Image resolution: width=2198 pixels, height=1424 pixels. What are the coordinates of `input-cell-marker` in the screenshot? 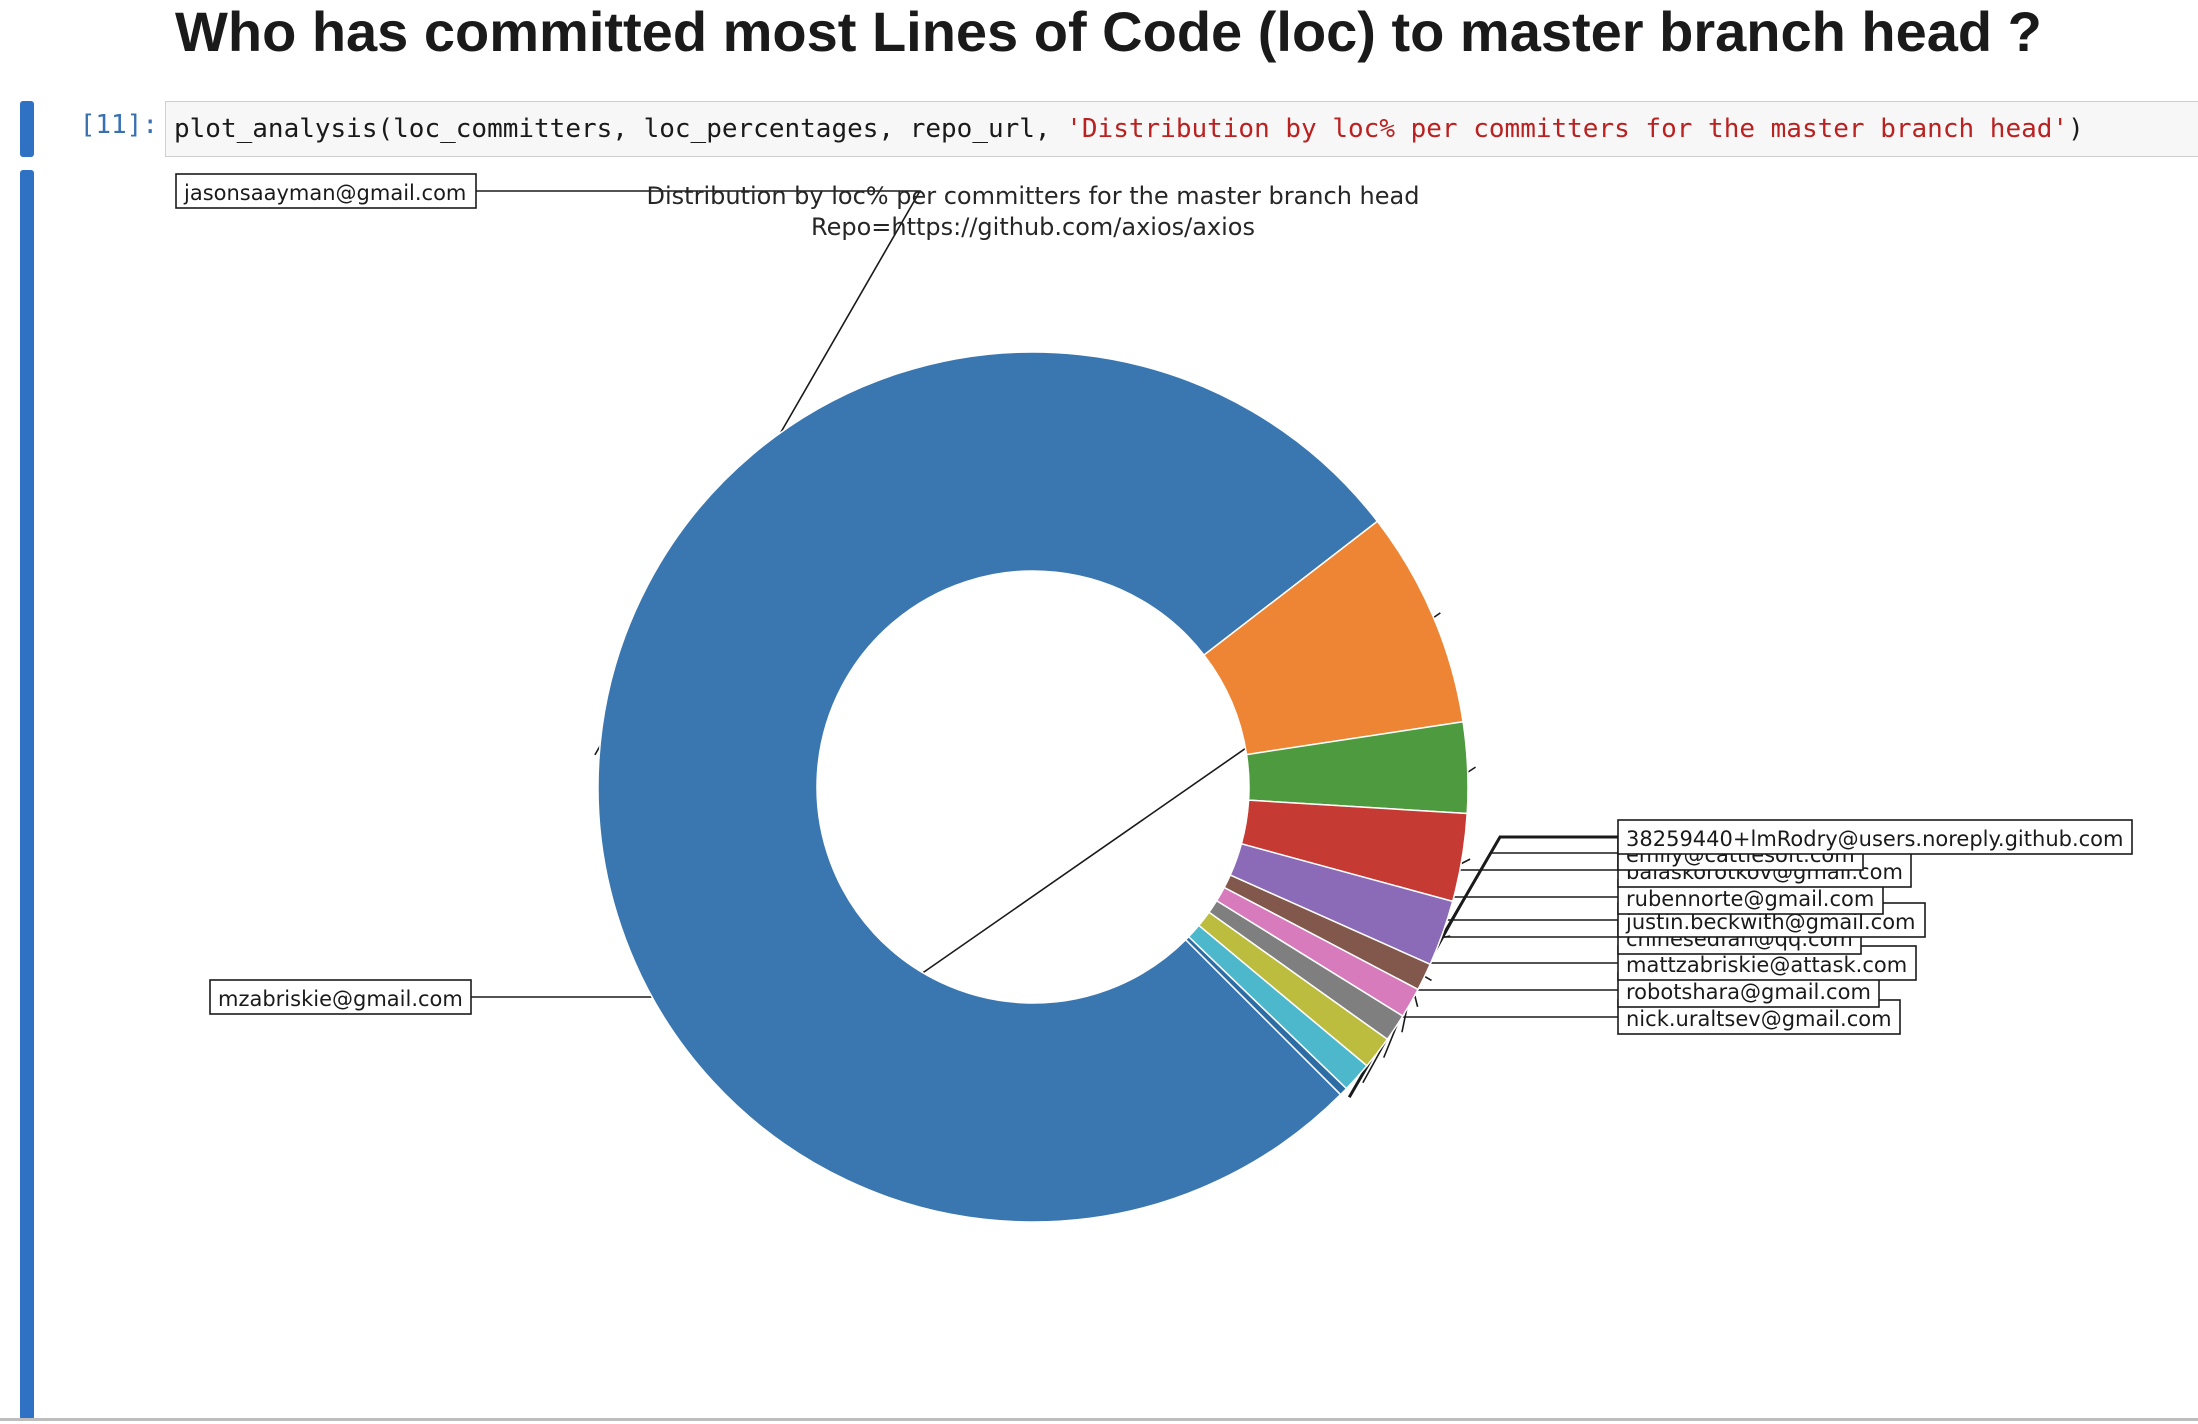 It's located at (27, 129).